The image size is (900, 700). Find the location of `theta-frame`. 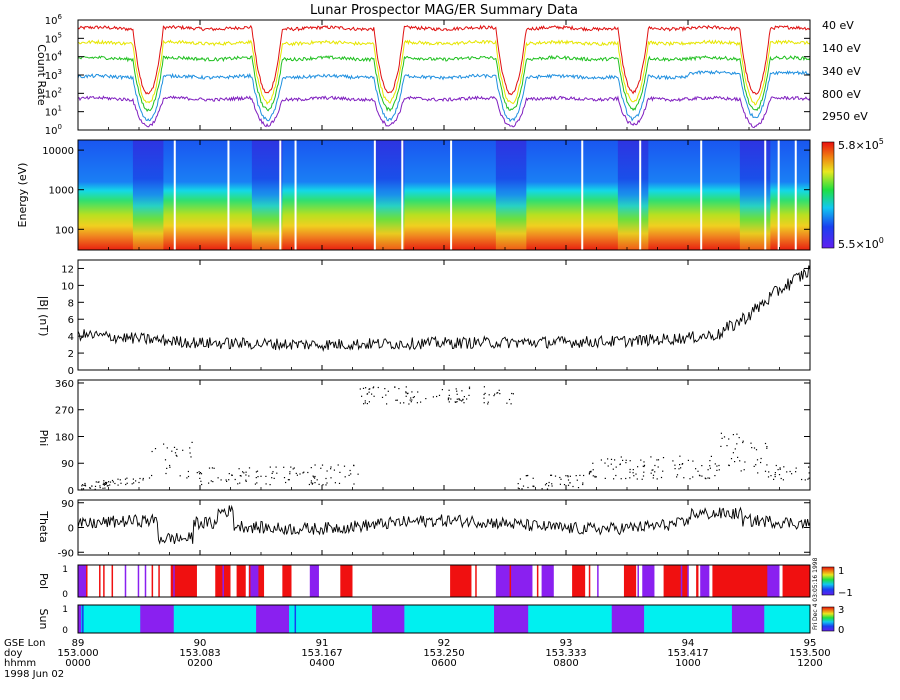

theta-frame is located at coordinates (444, 527).